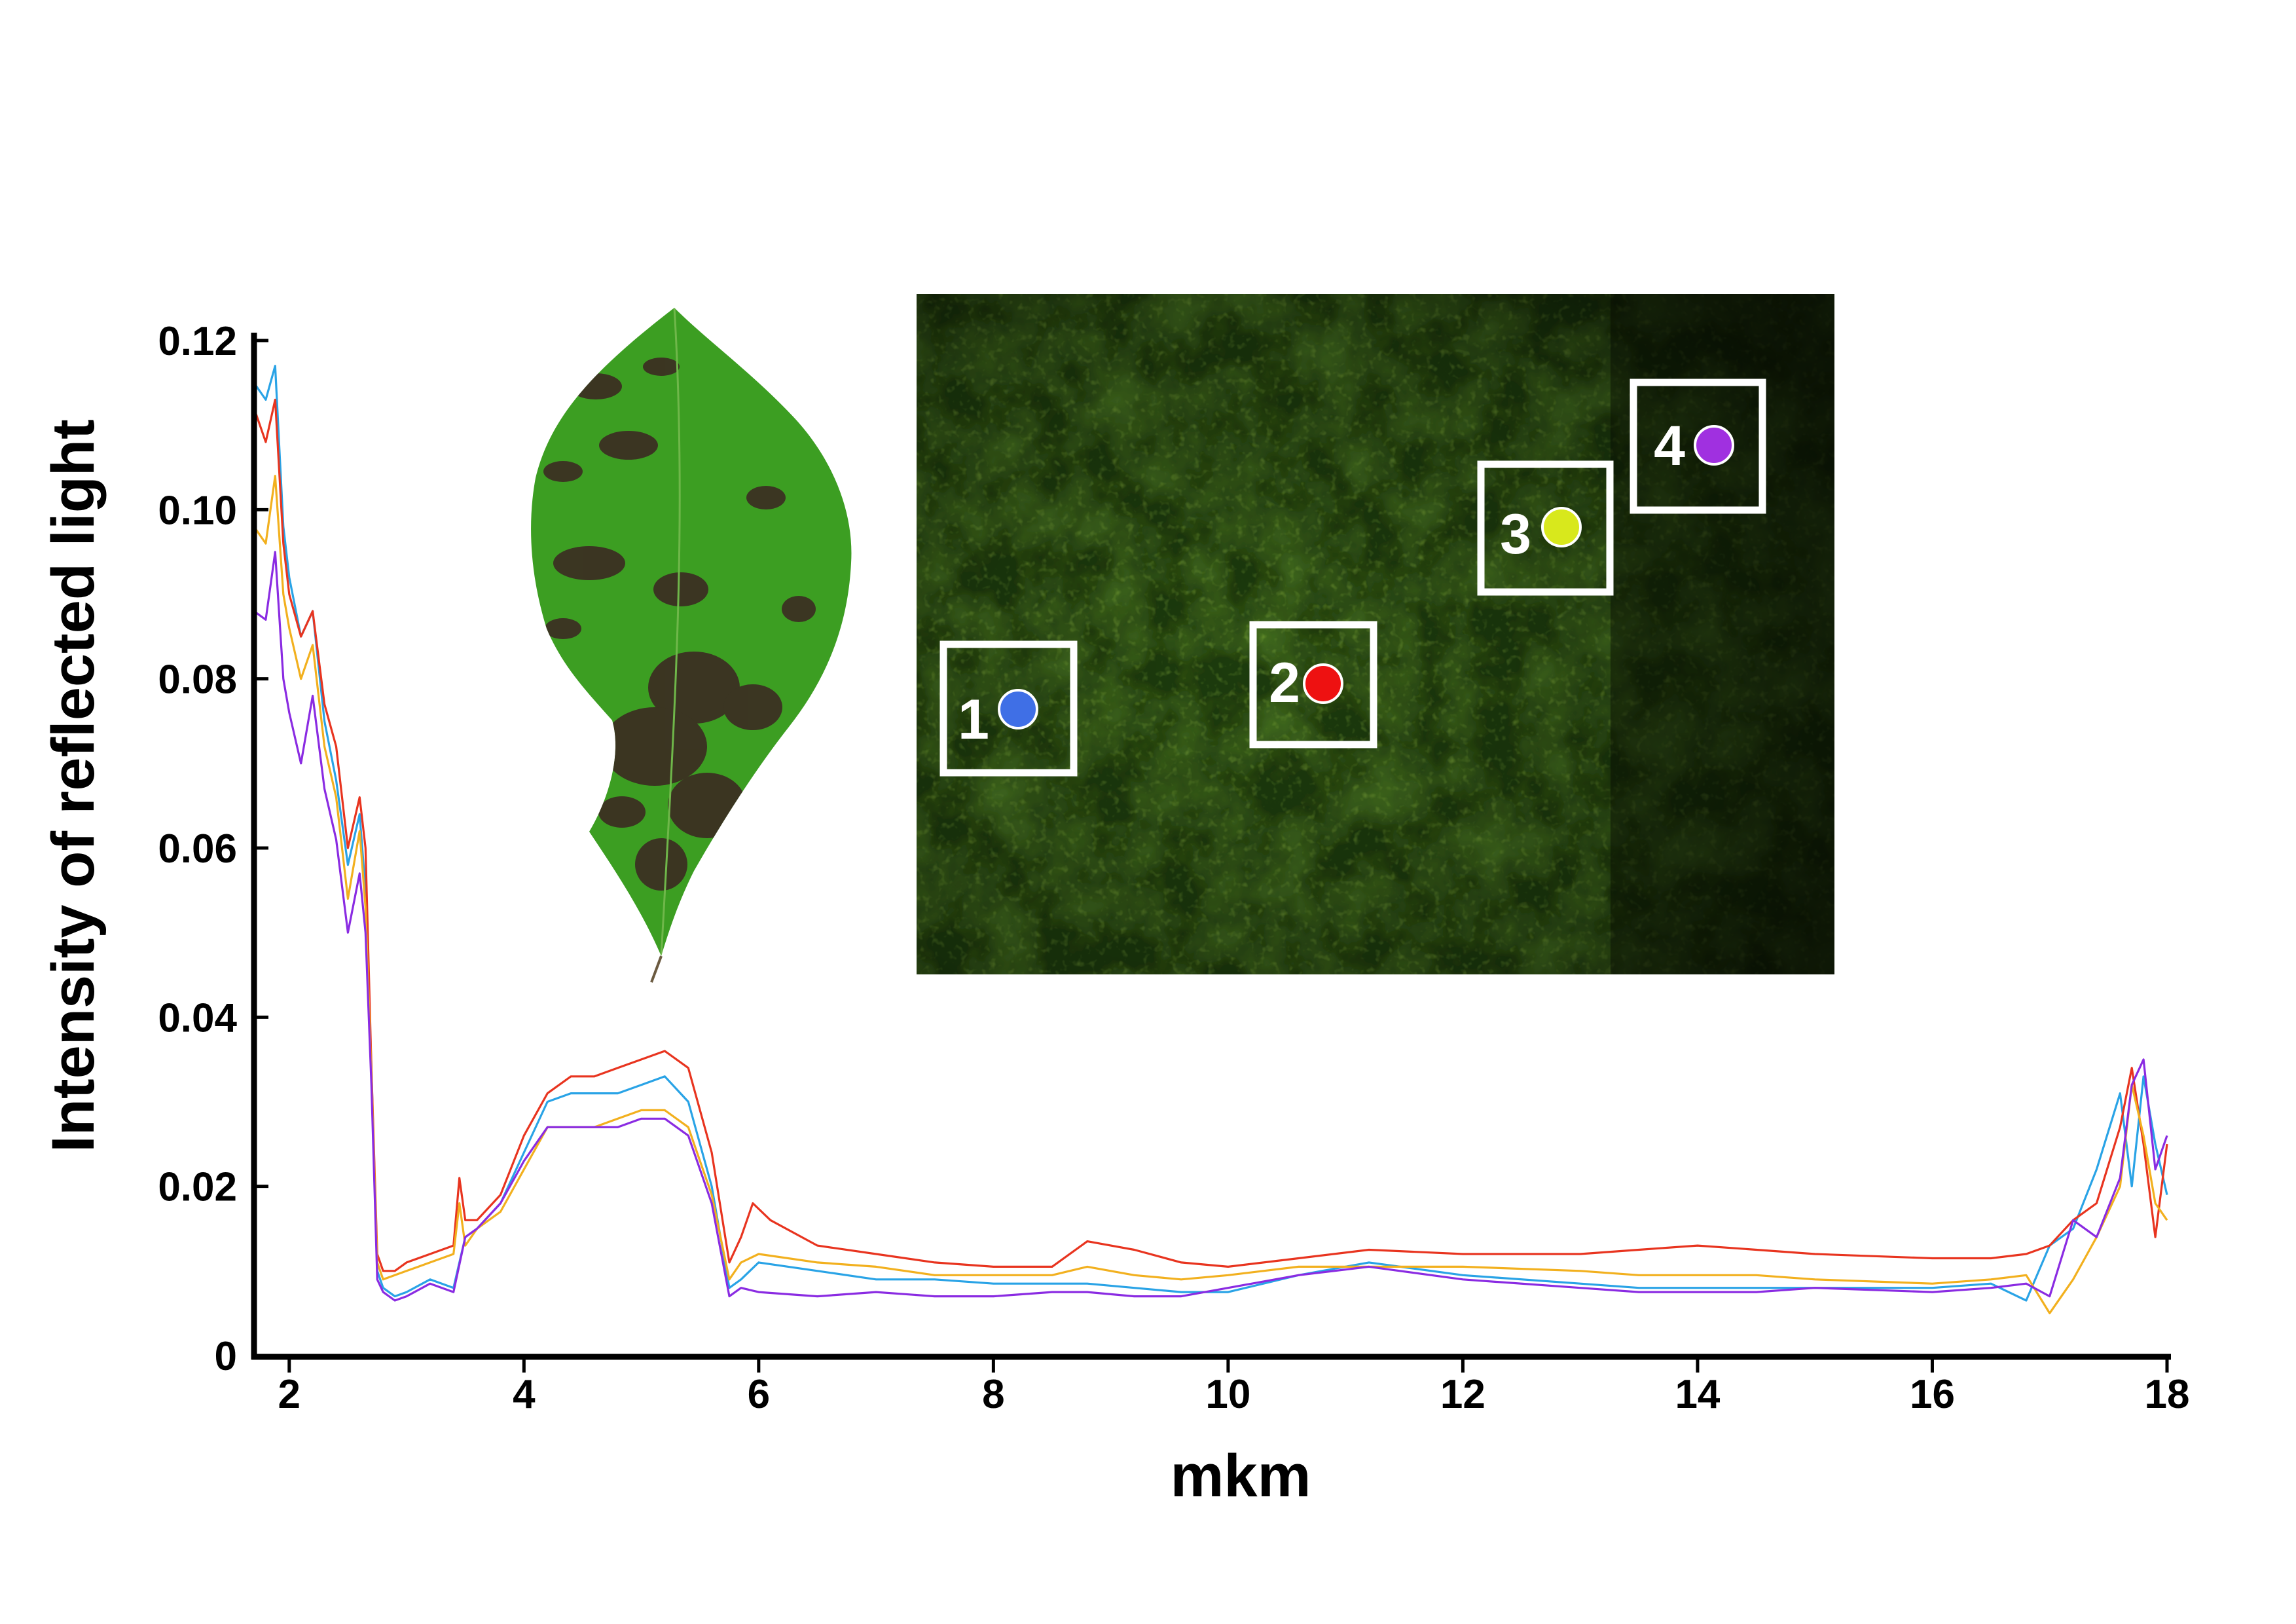  I want to click on marker-number: 4, so click(1669, 446).